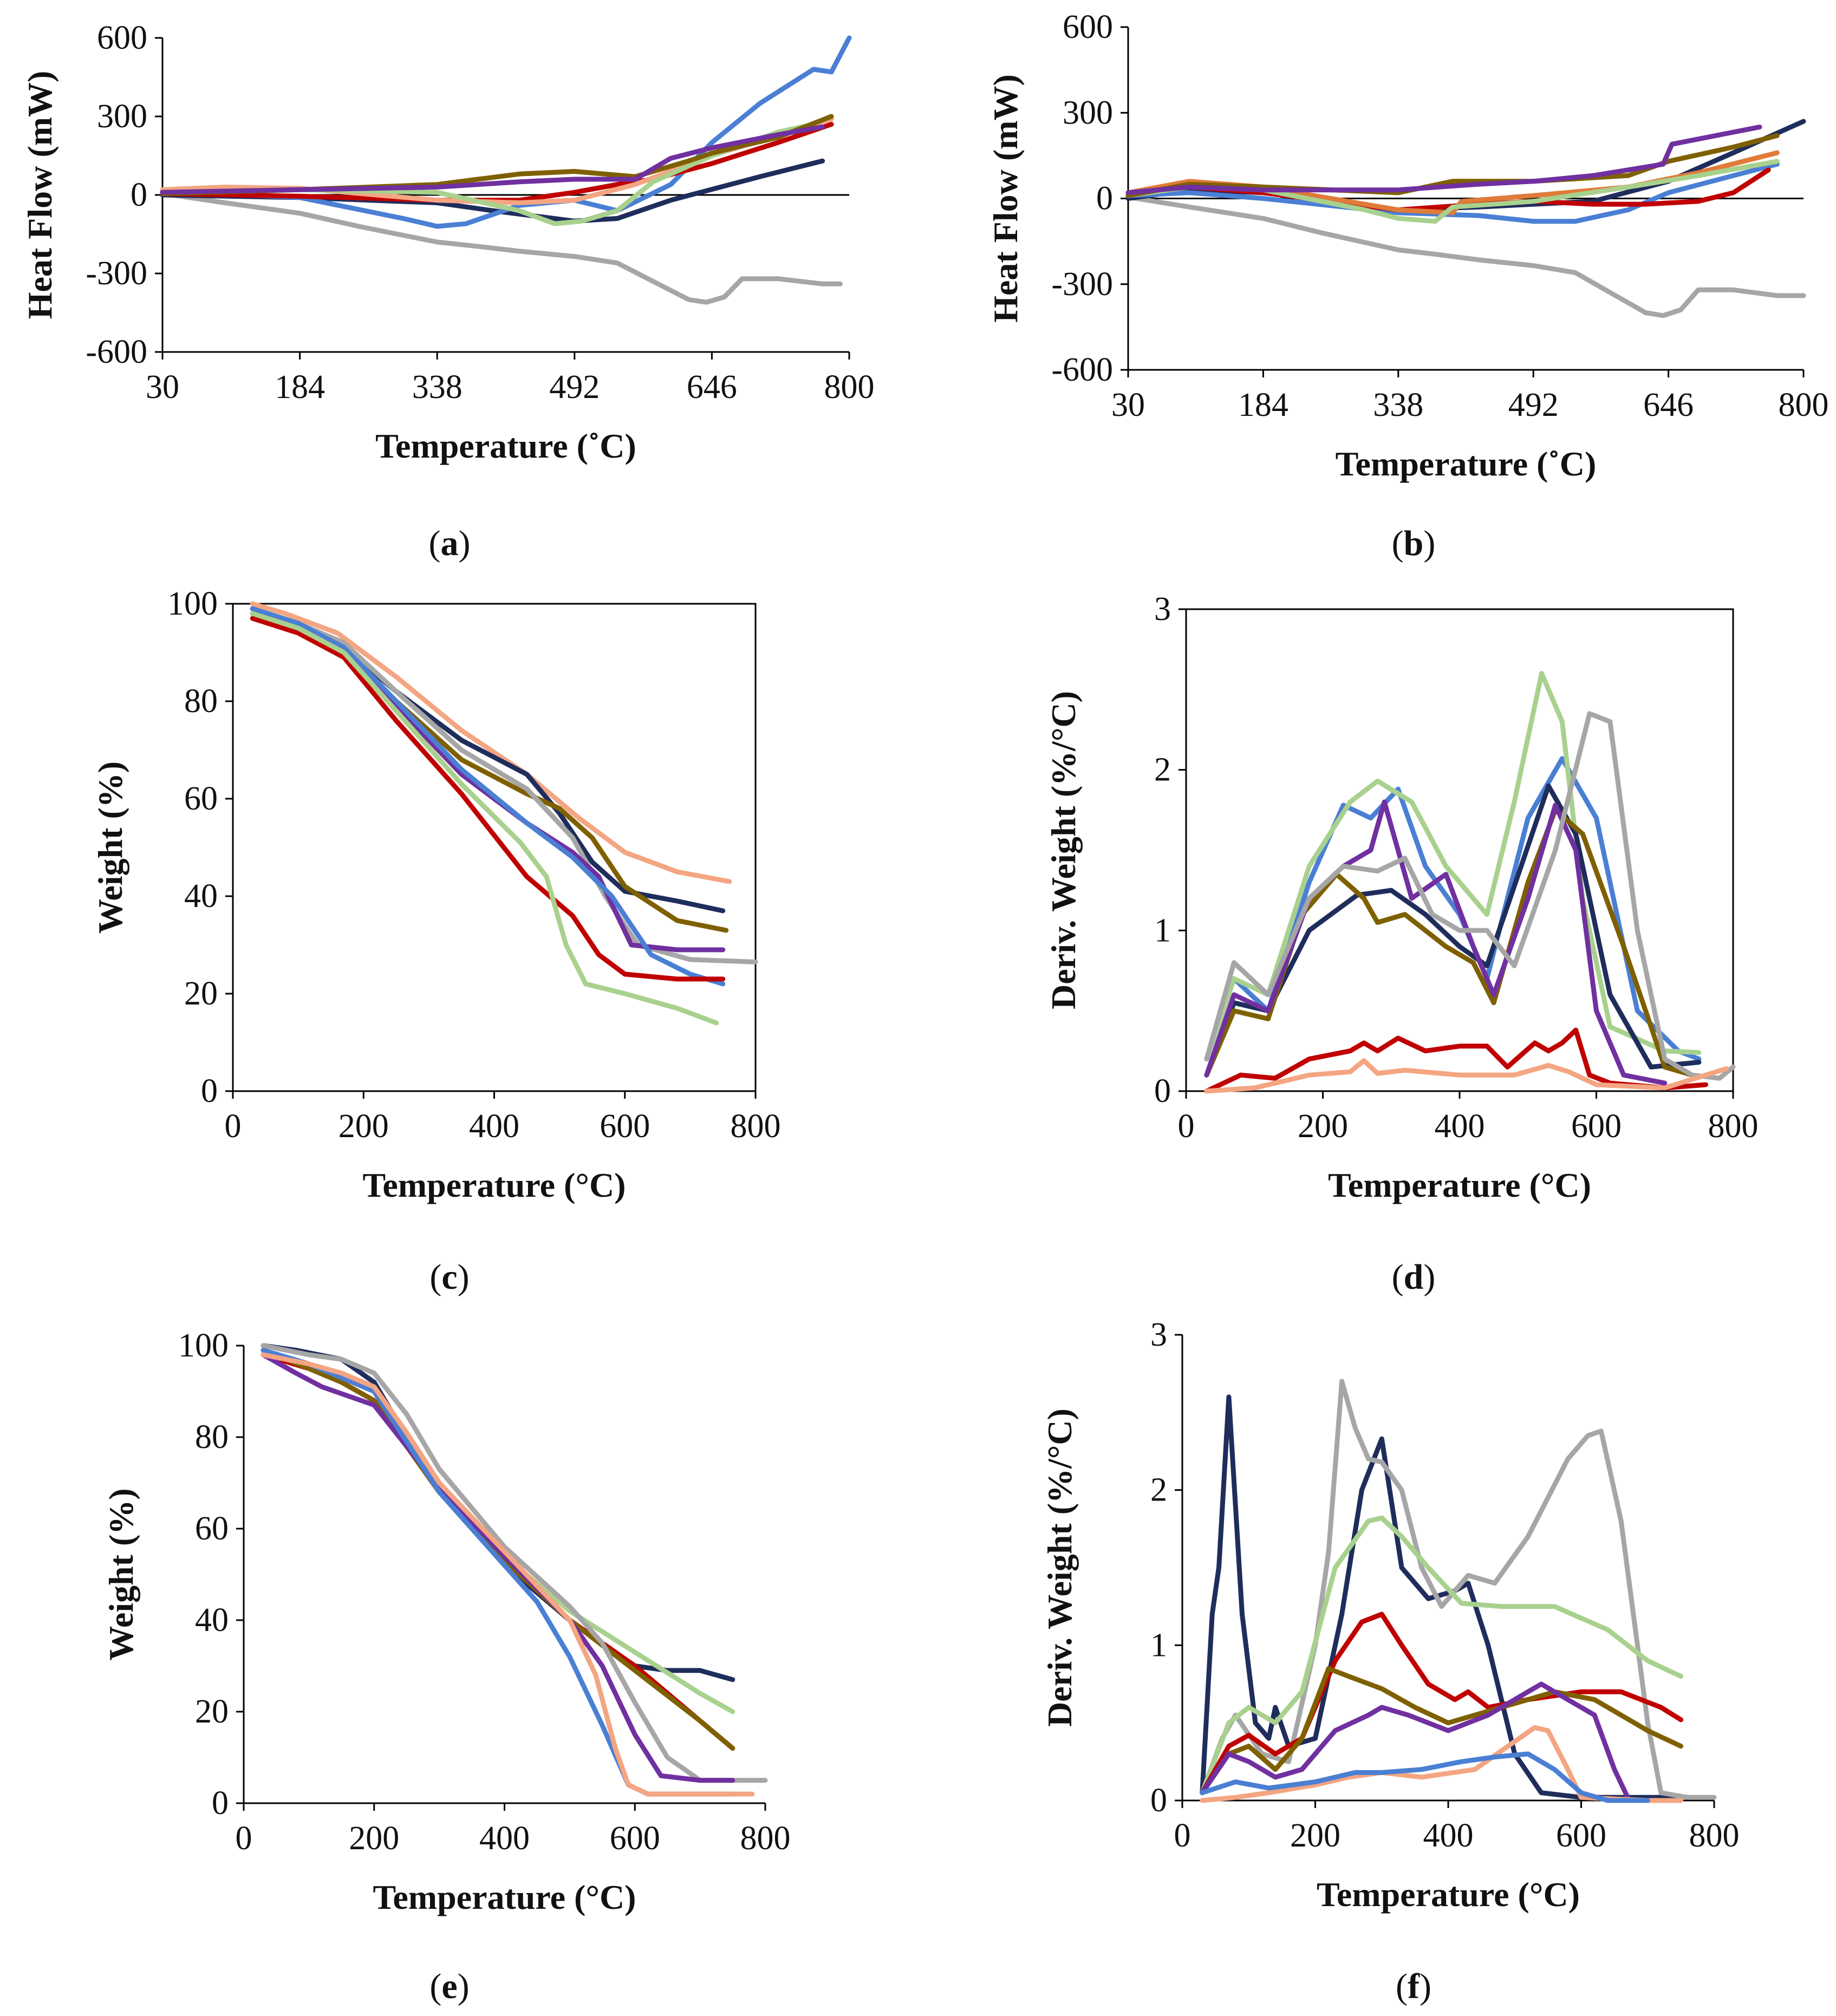 The height and width of the screenshot is (2016, 1836). I want to click on y-axis-title: Weight (%), so click(110, 847).